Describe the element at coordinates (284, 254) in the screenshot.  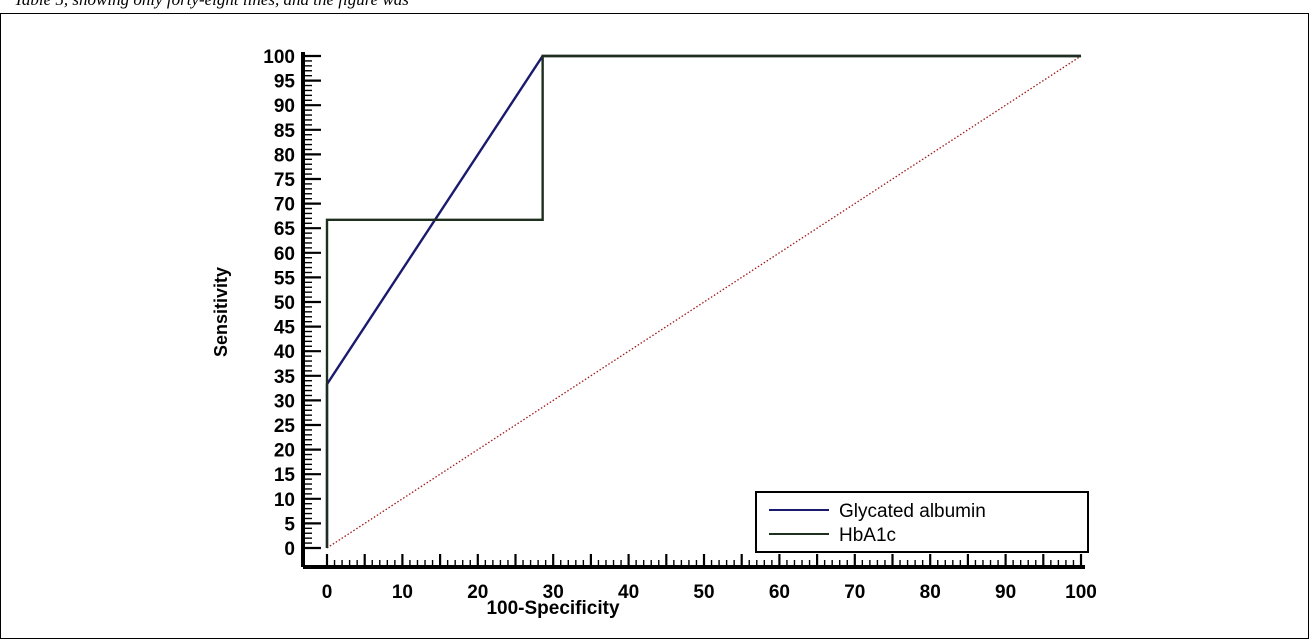
I see `y-tick-label: 60` at that location.